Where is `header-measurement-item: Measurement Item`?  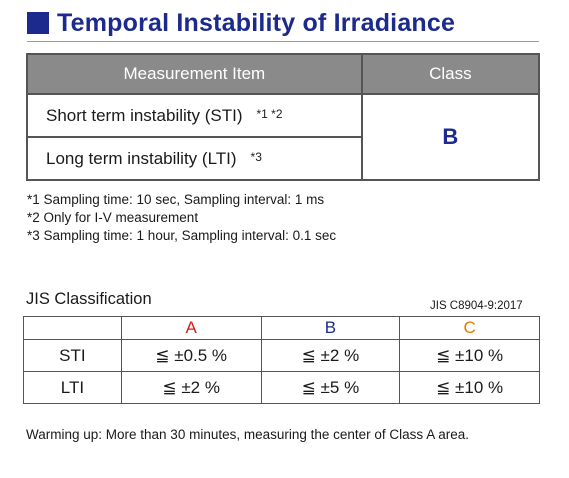
header-measurement-item: Measurement Item is located at coordinates (194, 74).